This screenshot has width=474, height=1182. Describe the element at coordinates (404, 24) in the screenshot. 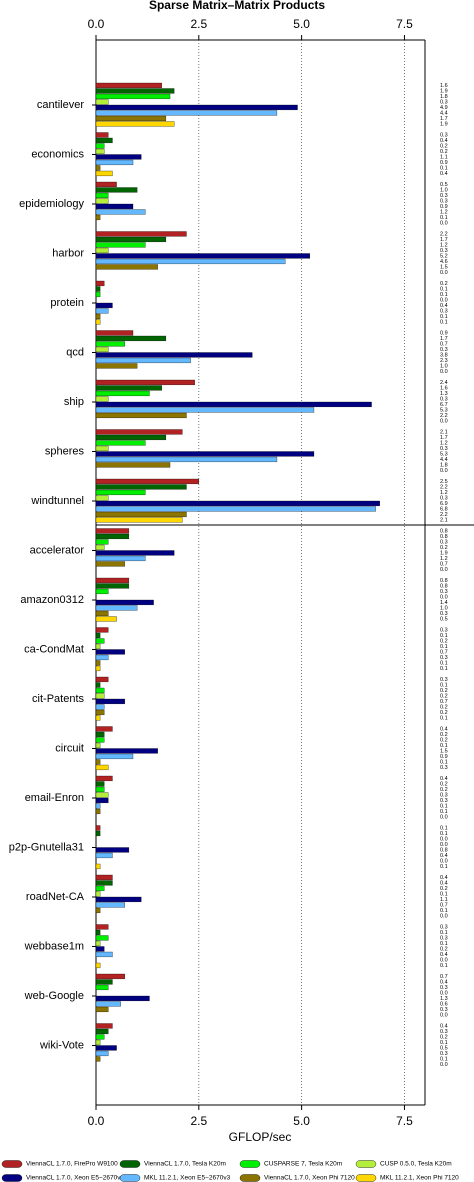

I see `x-tick-label: 7.5` at that location.